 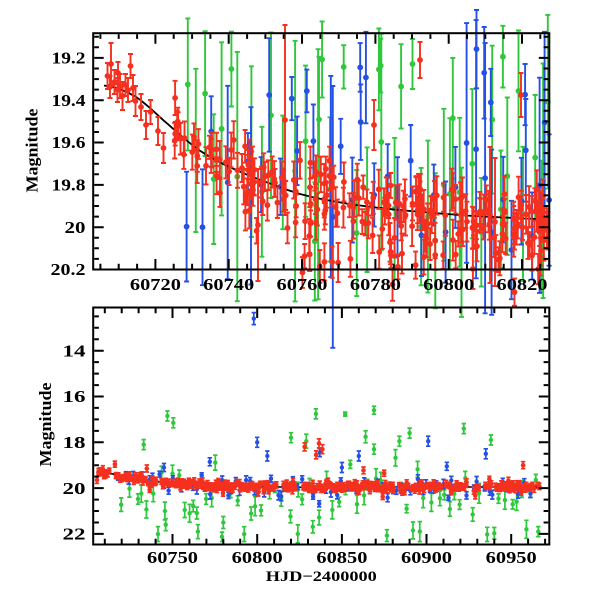 What do you see at coordinates (74, 396) in the screenshot?
I see `svg-text: 16` at bounding box center [74, 396].